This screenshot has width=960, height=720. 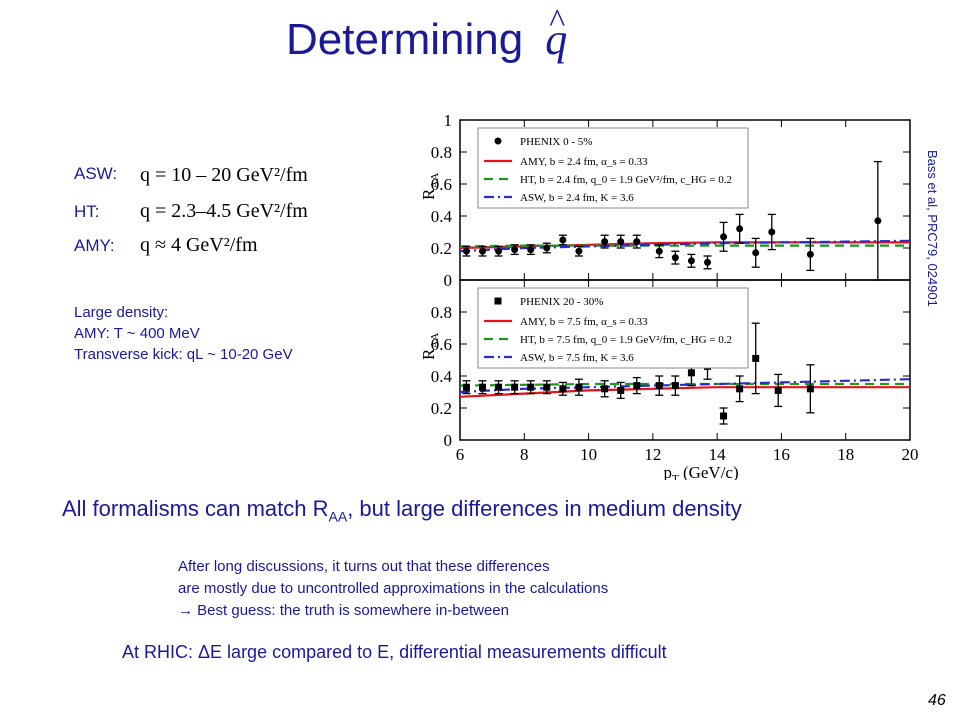 What do you see at coordinates (932, 228) in the screenshot?
I see `reference-note: Bass et al, PRC79, 024901` at bounding box center [932, 228].